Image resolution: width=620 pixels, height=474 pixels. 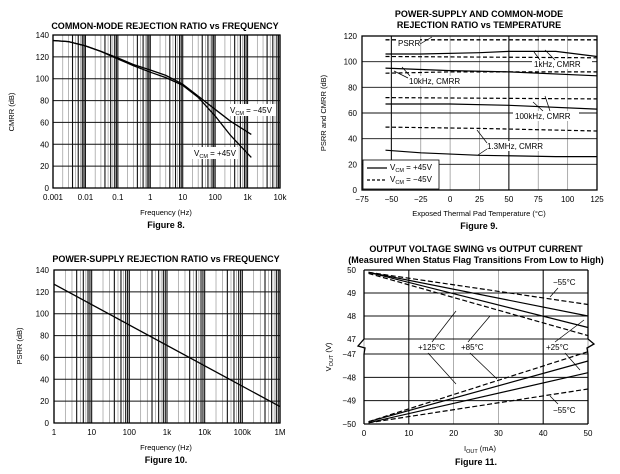 What do you see at coordinates (164, 26) in the screenshot?
I see `chart-title: COMMON-MODE REJECTION RATIO vs FREQUENCY` at bounding box center [164, 26].